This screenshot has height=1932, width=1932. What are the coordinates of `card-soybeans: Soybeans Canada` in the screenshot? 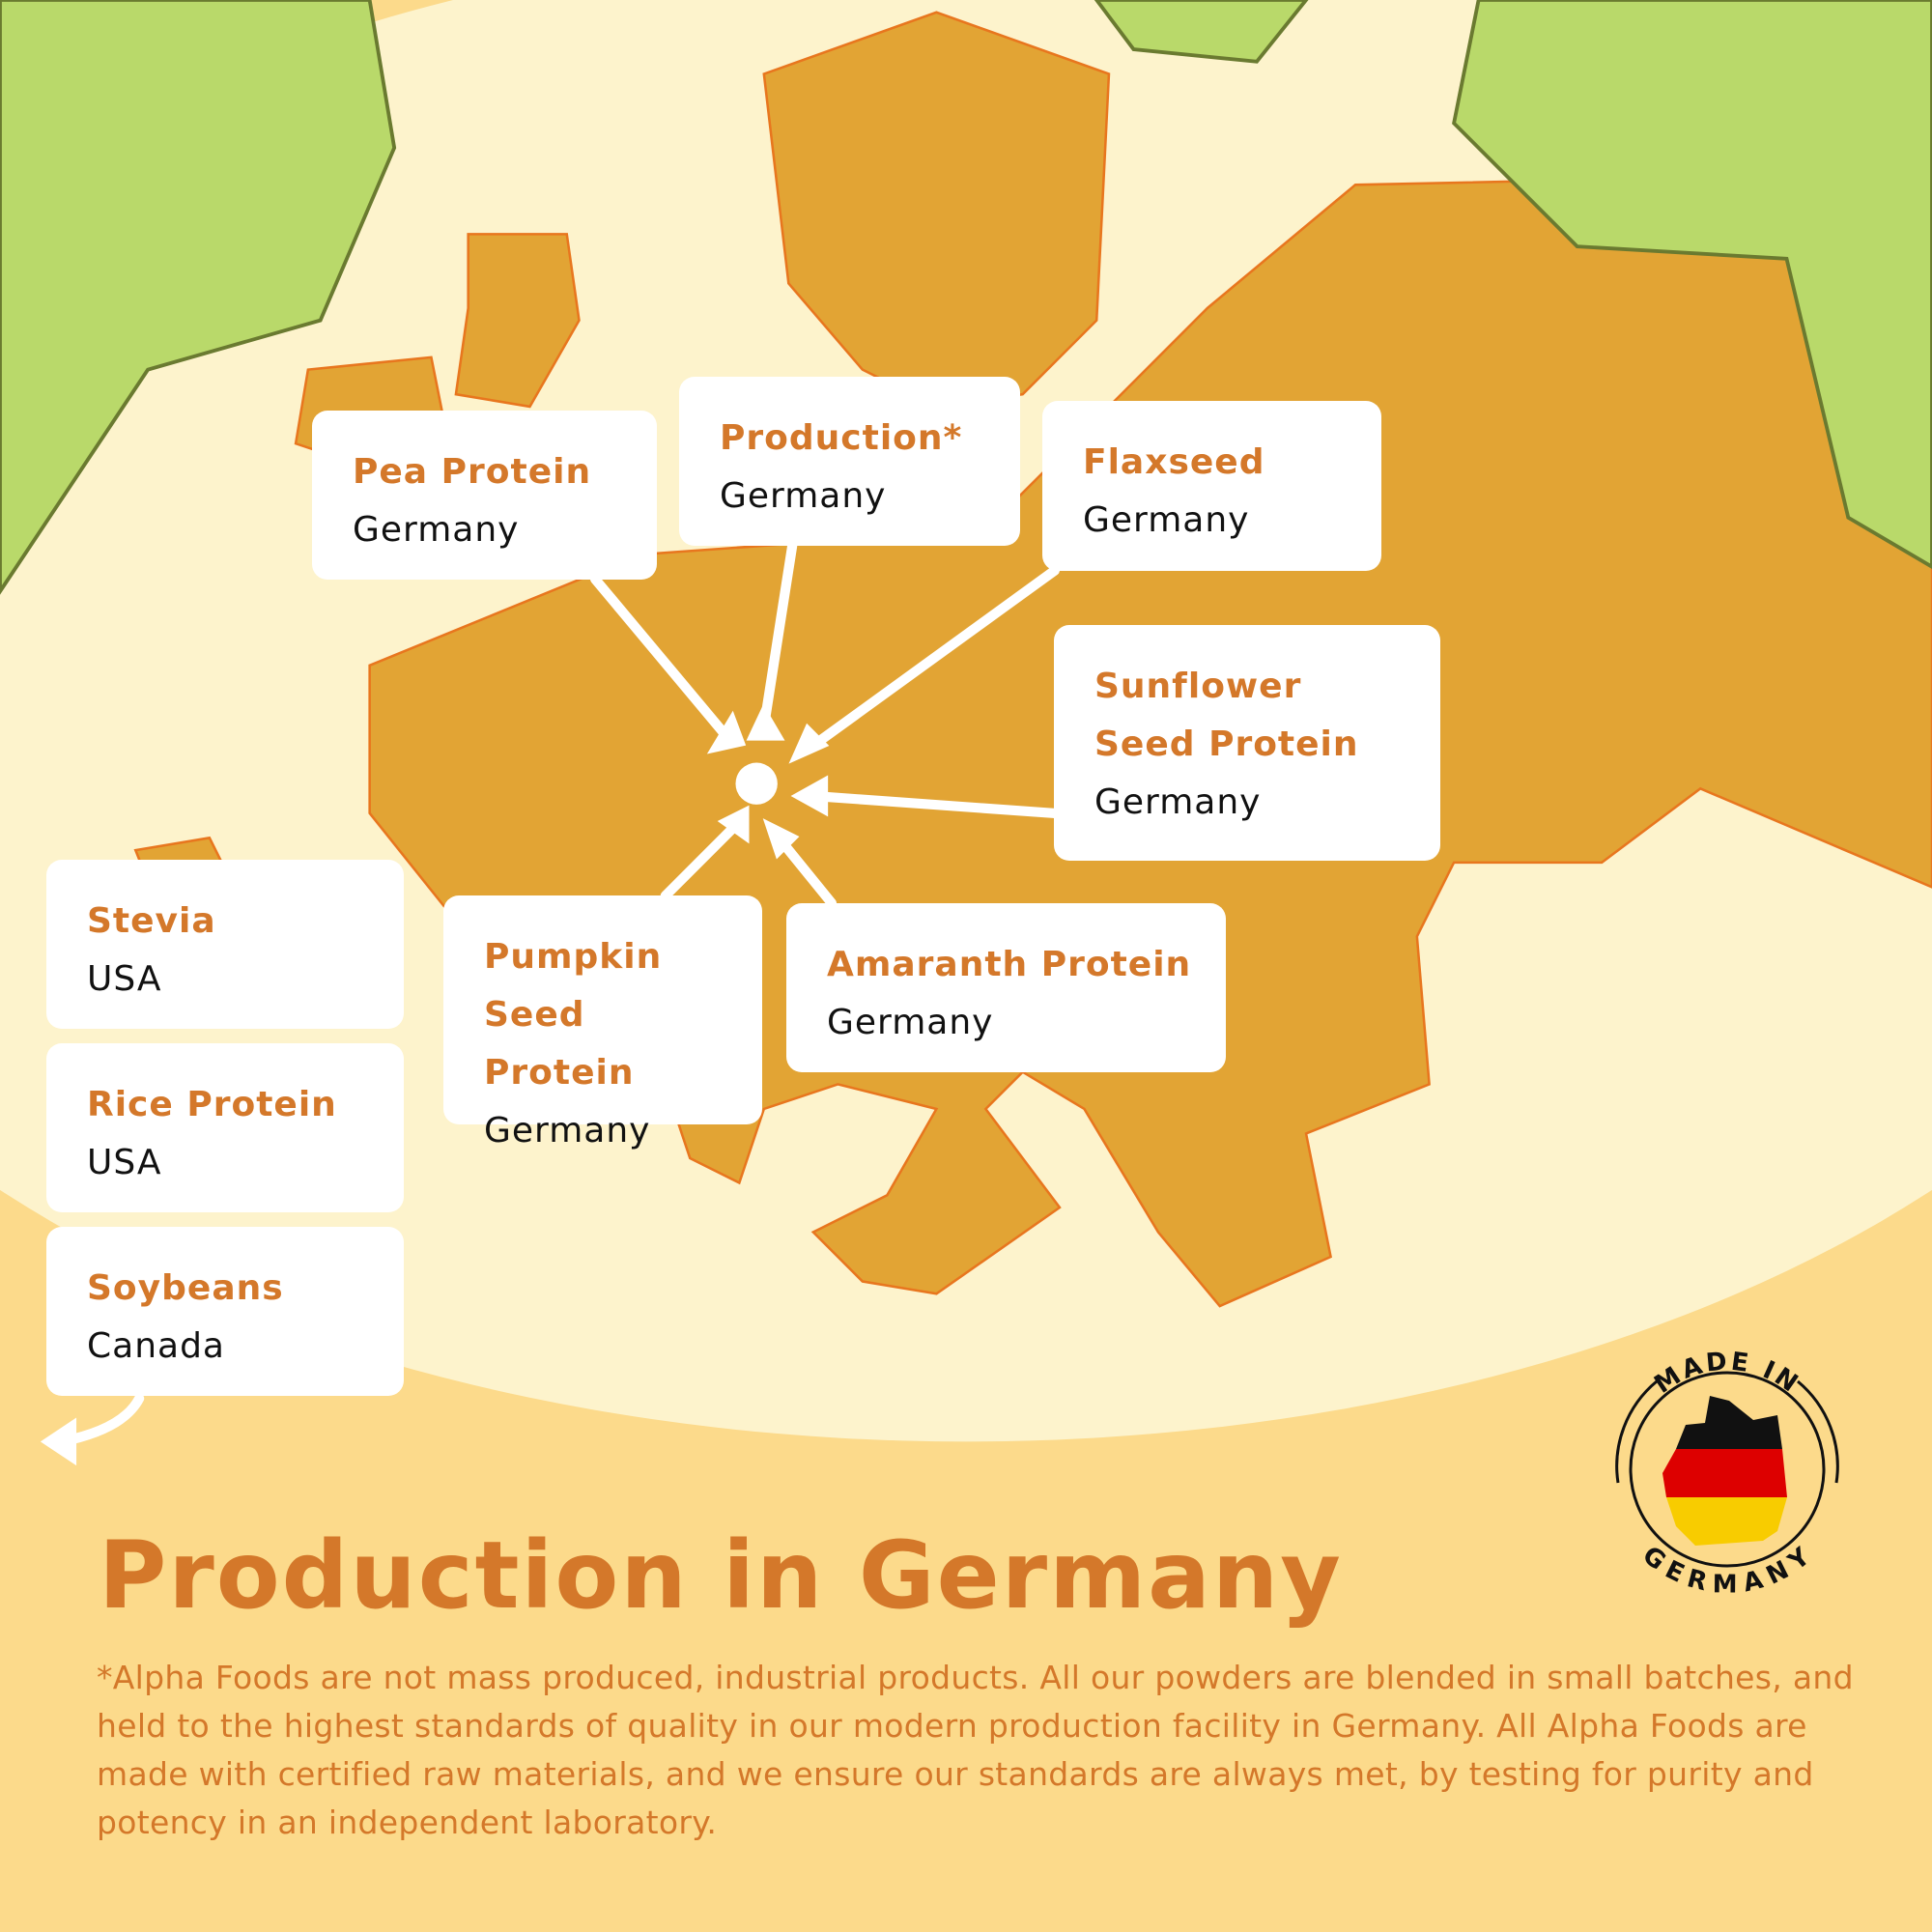 It's located at (225, 1311).